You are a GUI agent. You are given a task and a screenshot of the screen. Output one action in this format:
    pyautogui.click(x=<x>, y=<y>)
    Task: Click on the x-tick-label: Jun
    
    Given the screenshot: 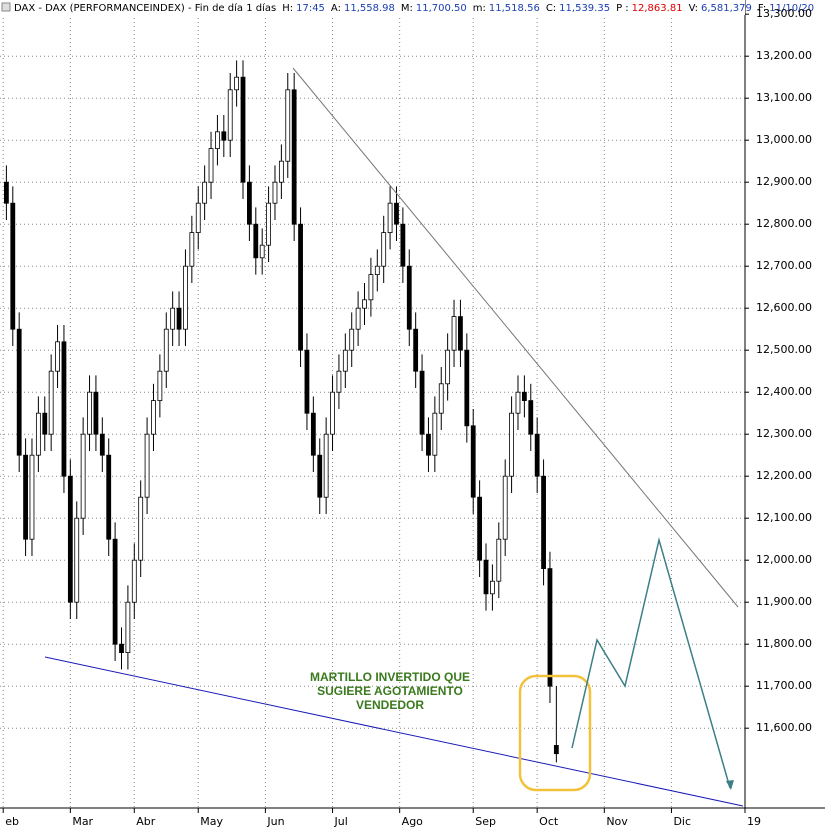 What is the action you would take?
    pyautogui.click(x=275, y=821)
    